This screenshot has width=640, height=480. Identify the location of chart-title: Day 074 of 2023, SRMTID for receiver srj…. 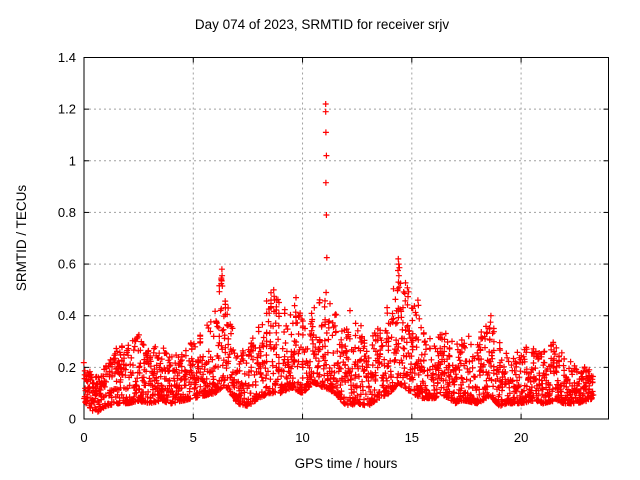
(322, 24).